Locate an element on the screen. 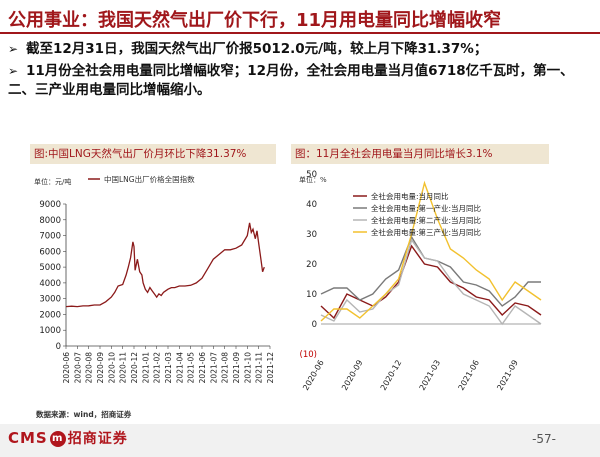 Image resolution: width=600 pixels, height=457 pixels. lng-x-tick-label: 2021-11 is located at coordinates (259, 368).